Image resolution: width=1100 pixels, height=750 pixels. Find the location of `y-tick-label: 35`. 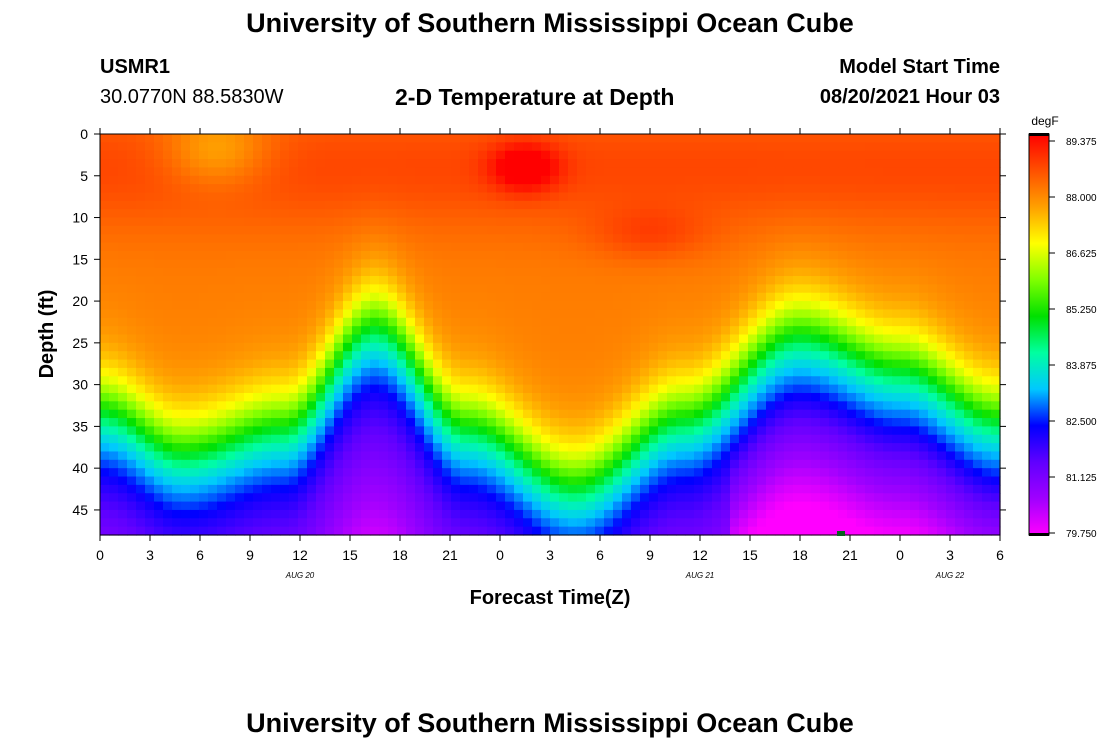

y-tick-label: 35 is located at coordinates (80, 426).